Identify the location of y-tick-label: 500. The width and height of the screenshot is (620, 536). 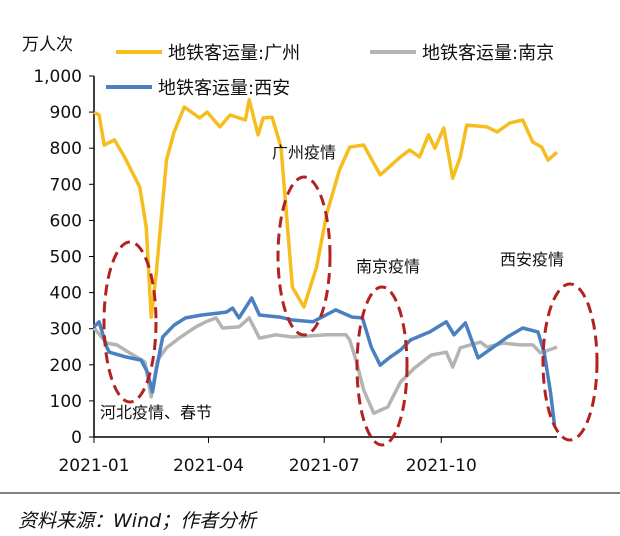
(66, 258).